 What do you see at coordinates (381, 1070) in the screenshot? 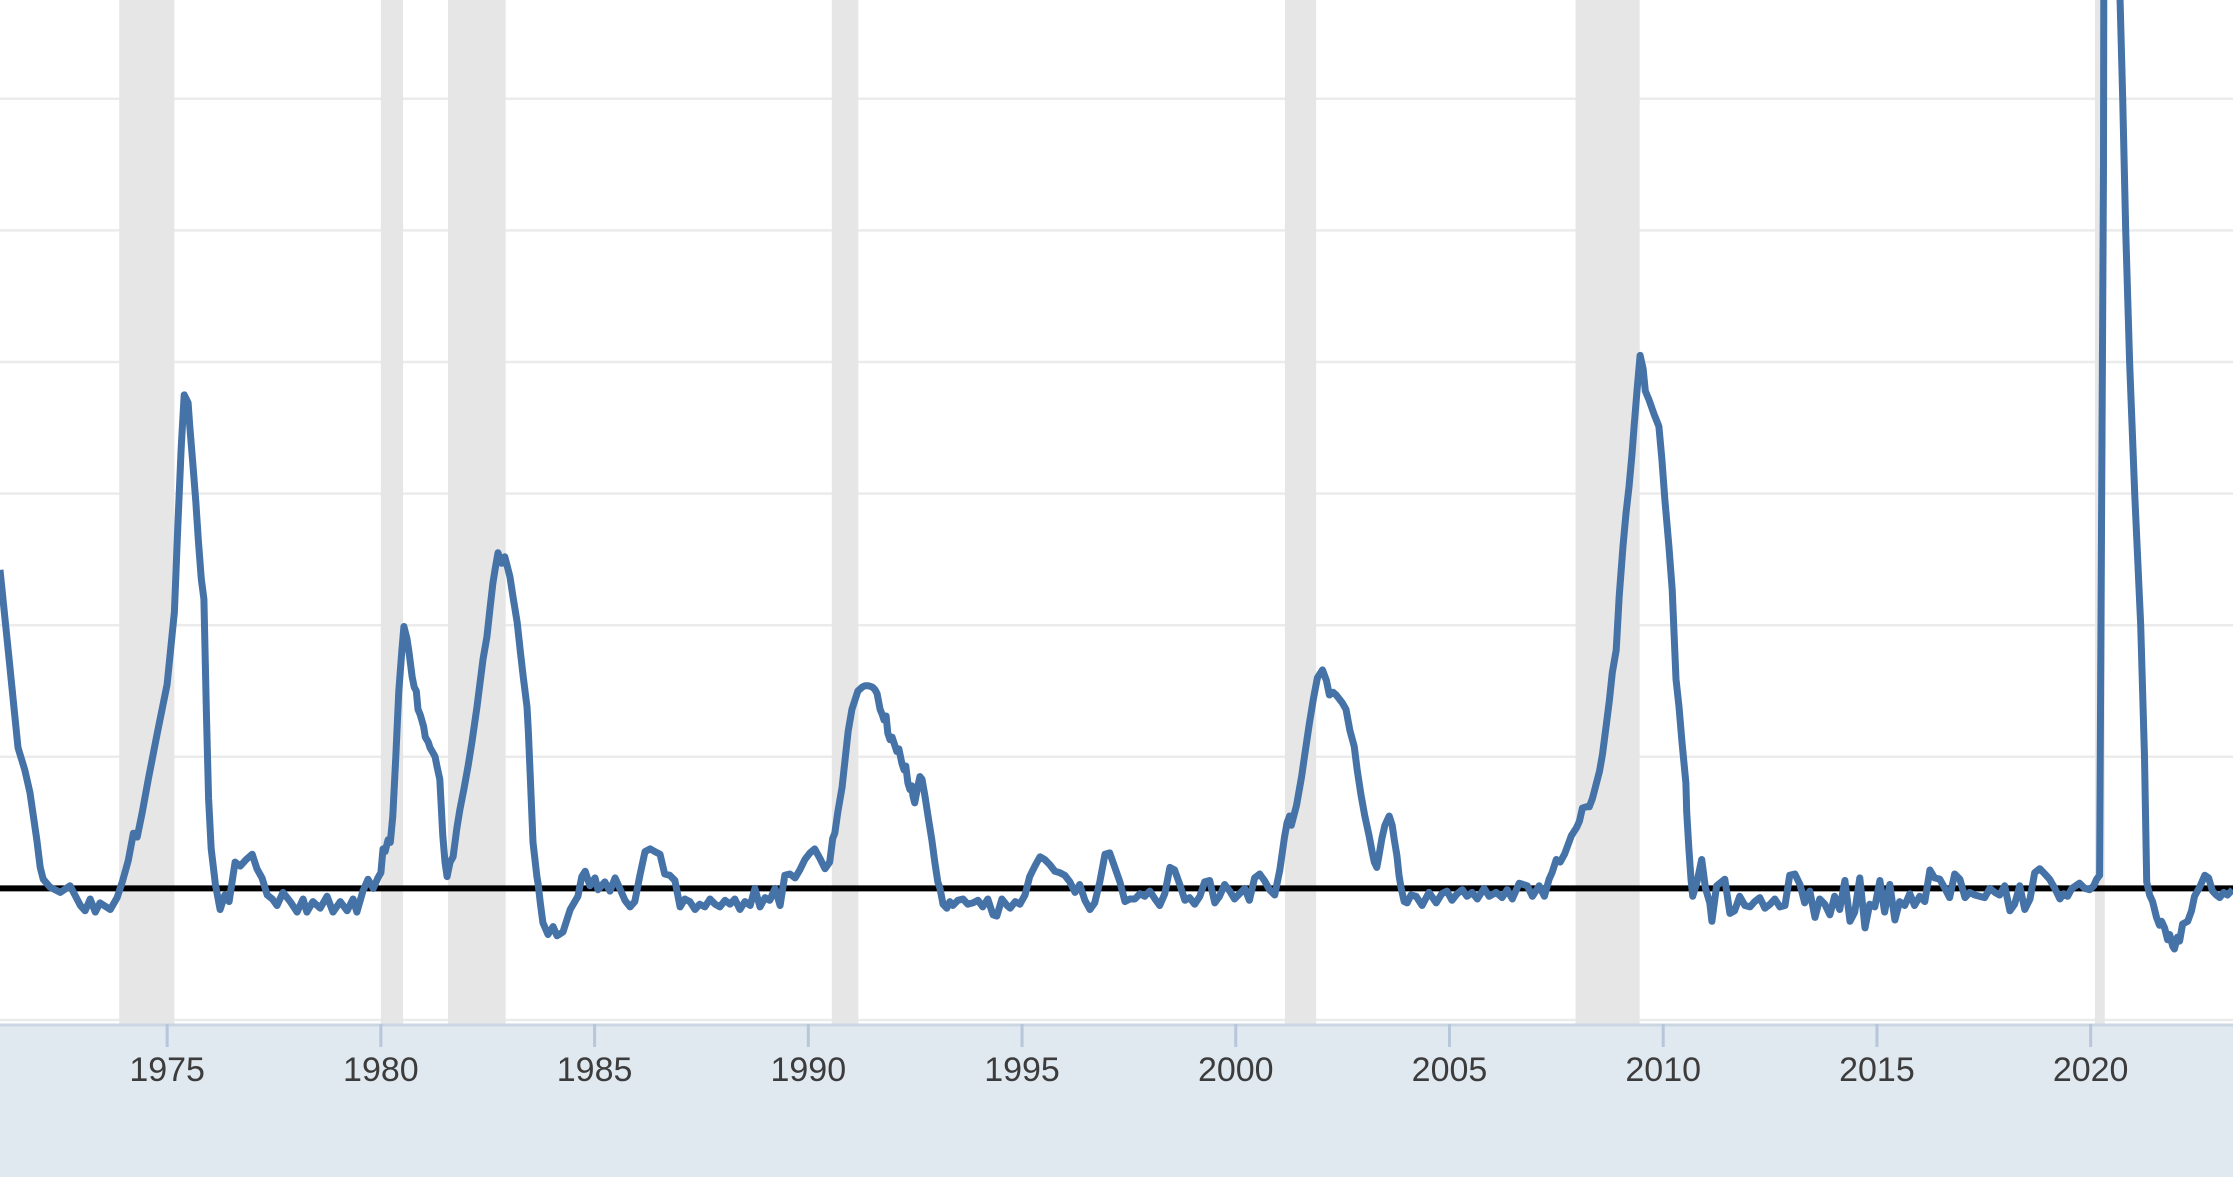
I see `x-axis-tick-label: 1980` at bounding box center [381, 1070].